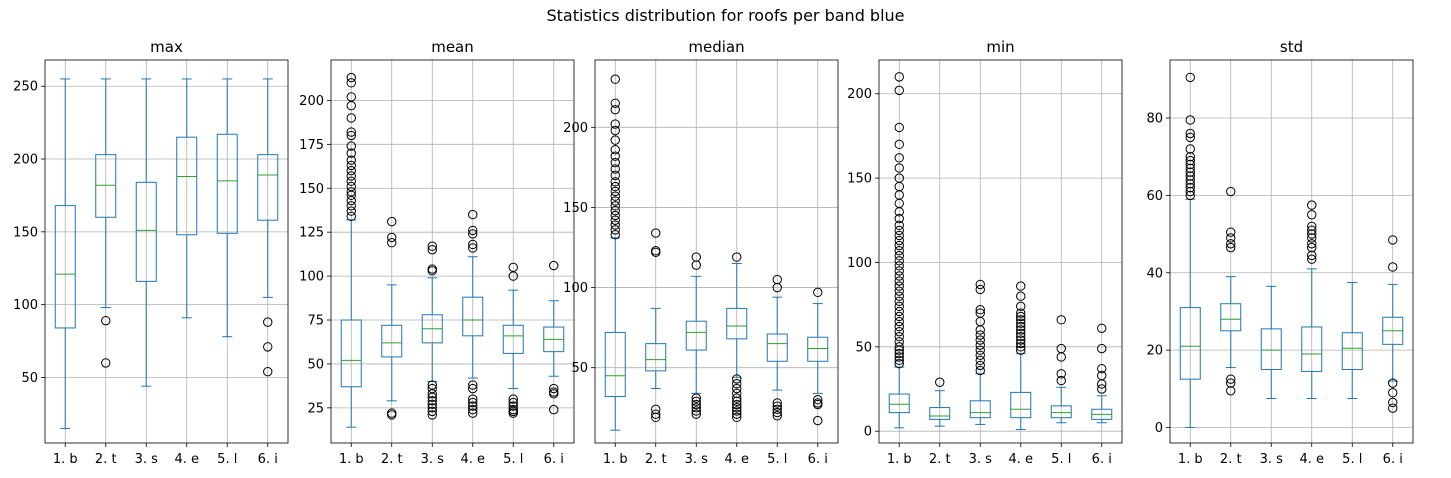 This screenshot has height=478, width=1451. I want to click on y-tick-label: 100, so click(311, 277).